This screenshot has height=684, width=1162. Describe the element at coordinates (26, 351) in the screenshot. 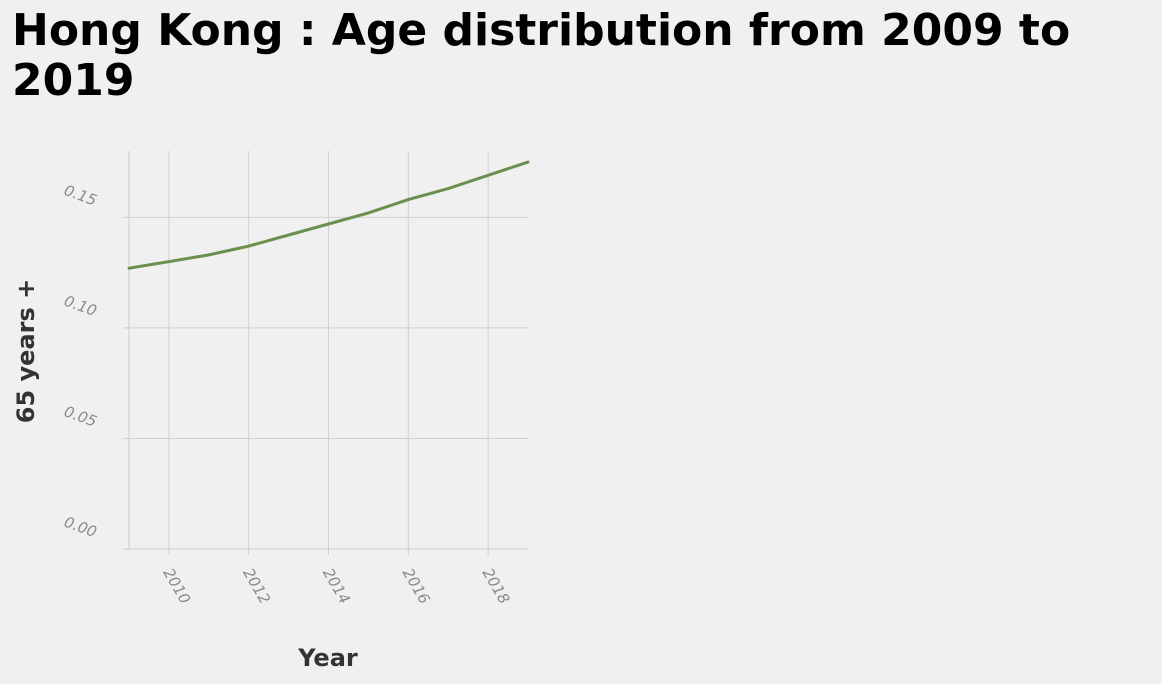

I see `y-axis-title: 65 years +` at that location.